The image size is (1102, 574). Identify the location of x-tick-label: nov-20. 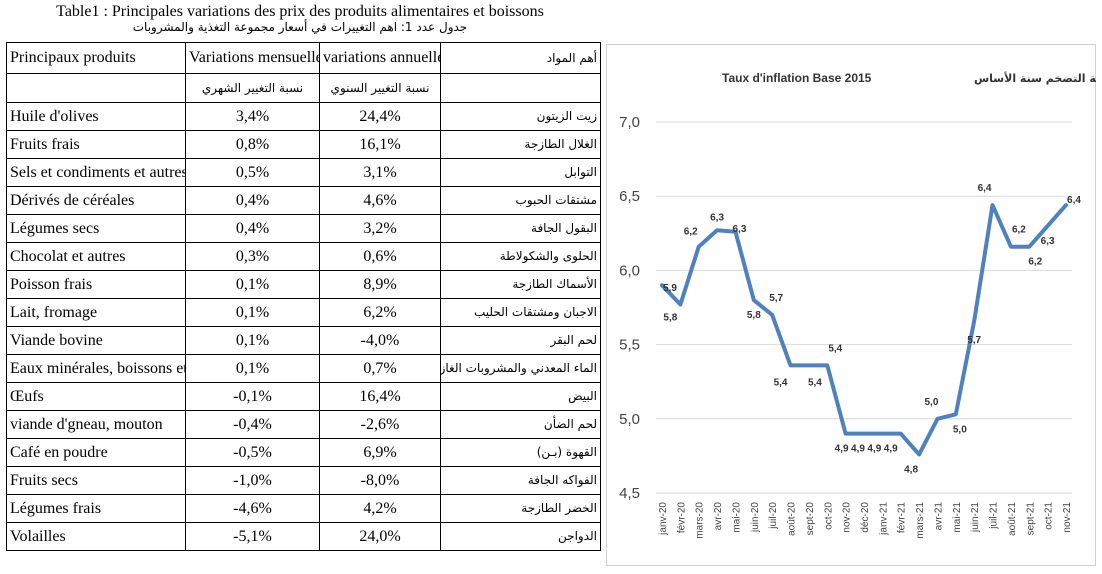
(847, 517).